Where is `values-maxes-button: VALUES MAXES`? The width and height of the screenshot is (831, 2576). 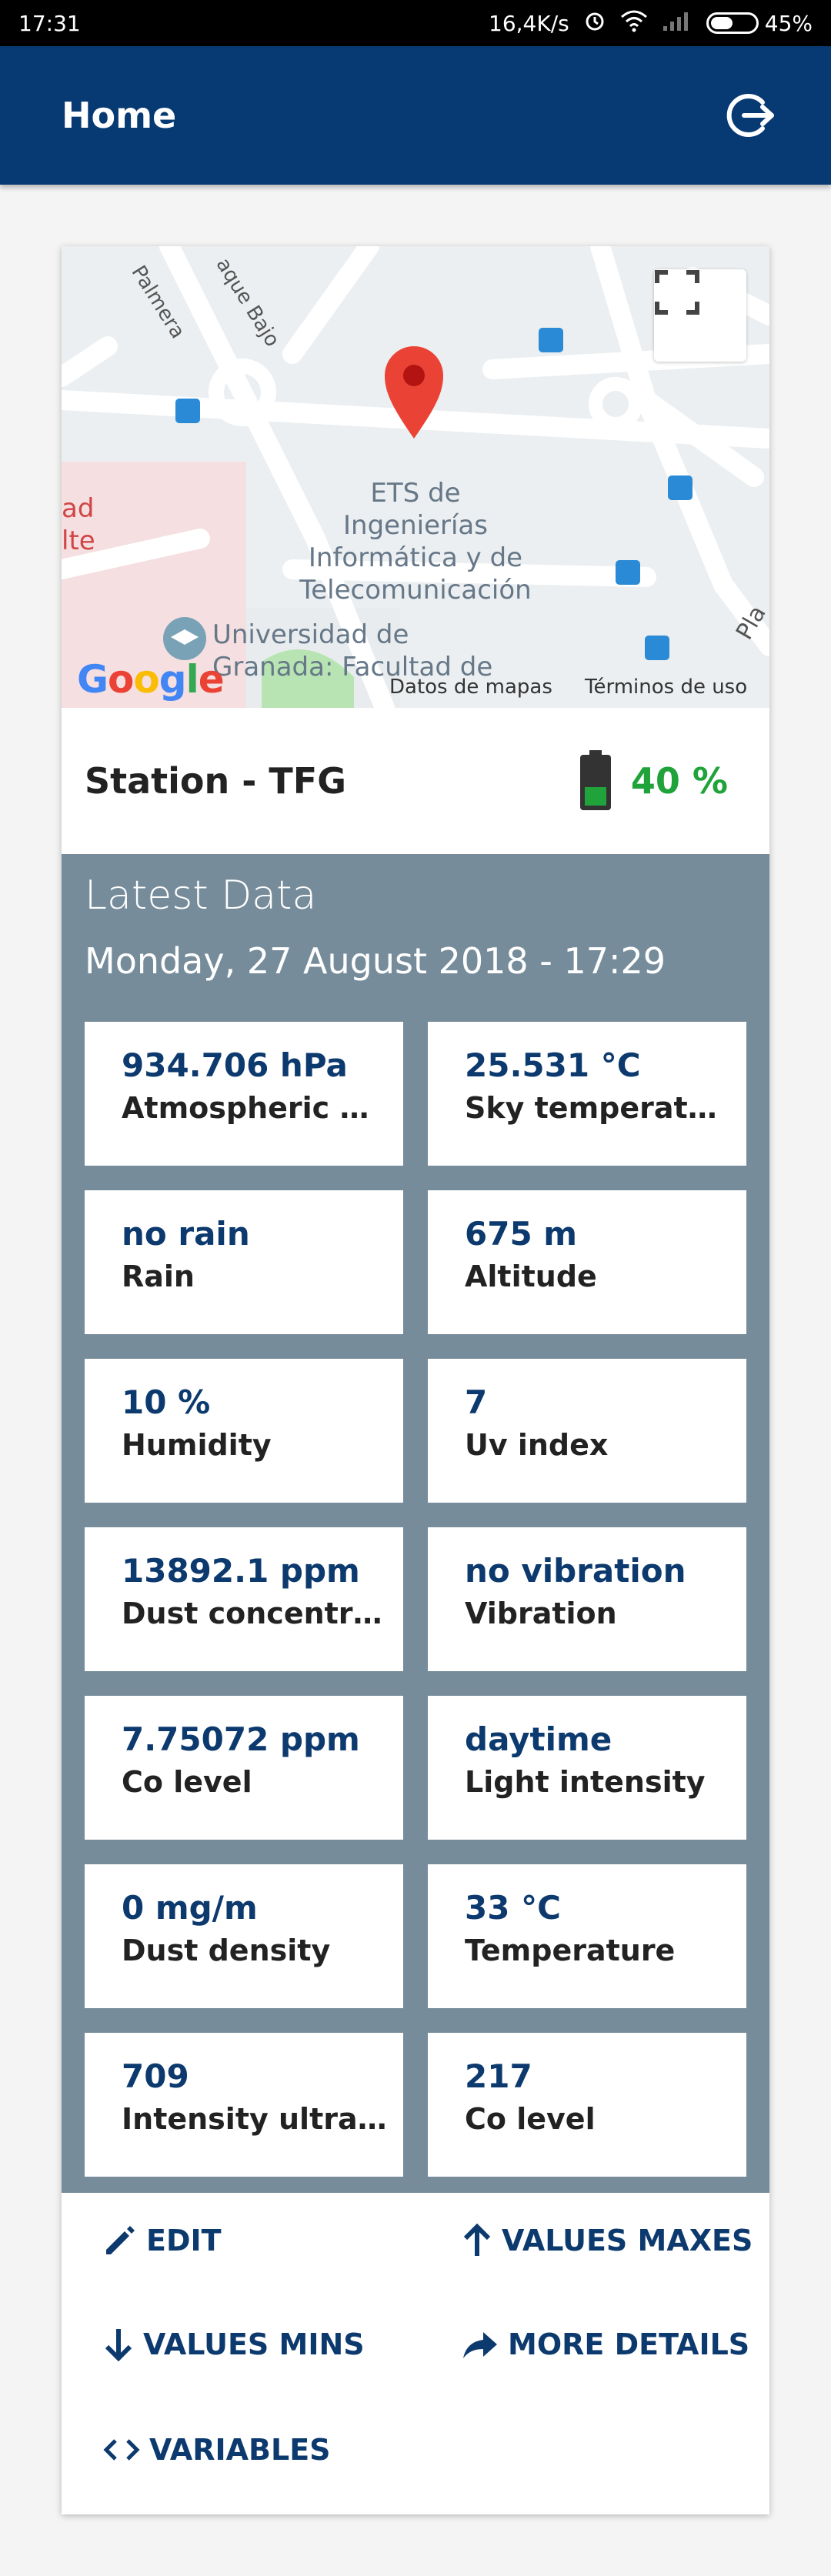
values-maxes-button: VALUES MAXES is located at coordinates (607, 2241).